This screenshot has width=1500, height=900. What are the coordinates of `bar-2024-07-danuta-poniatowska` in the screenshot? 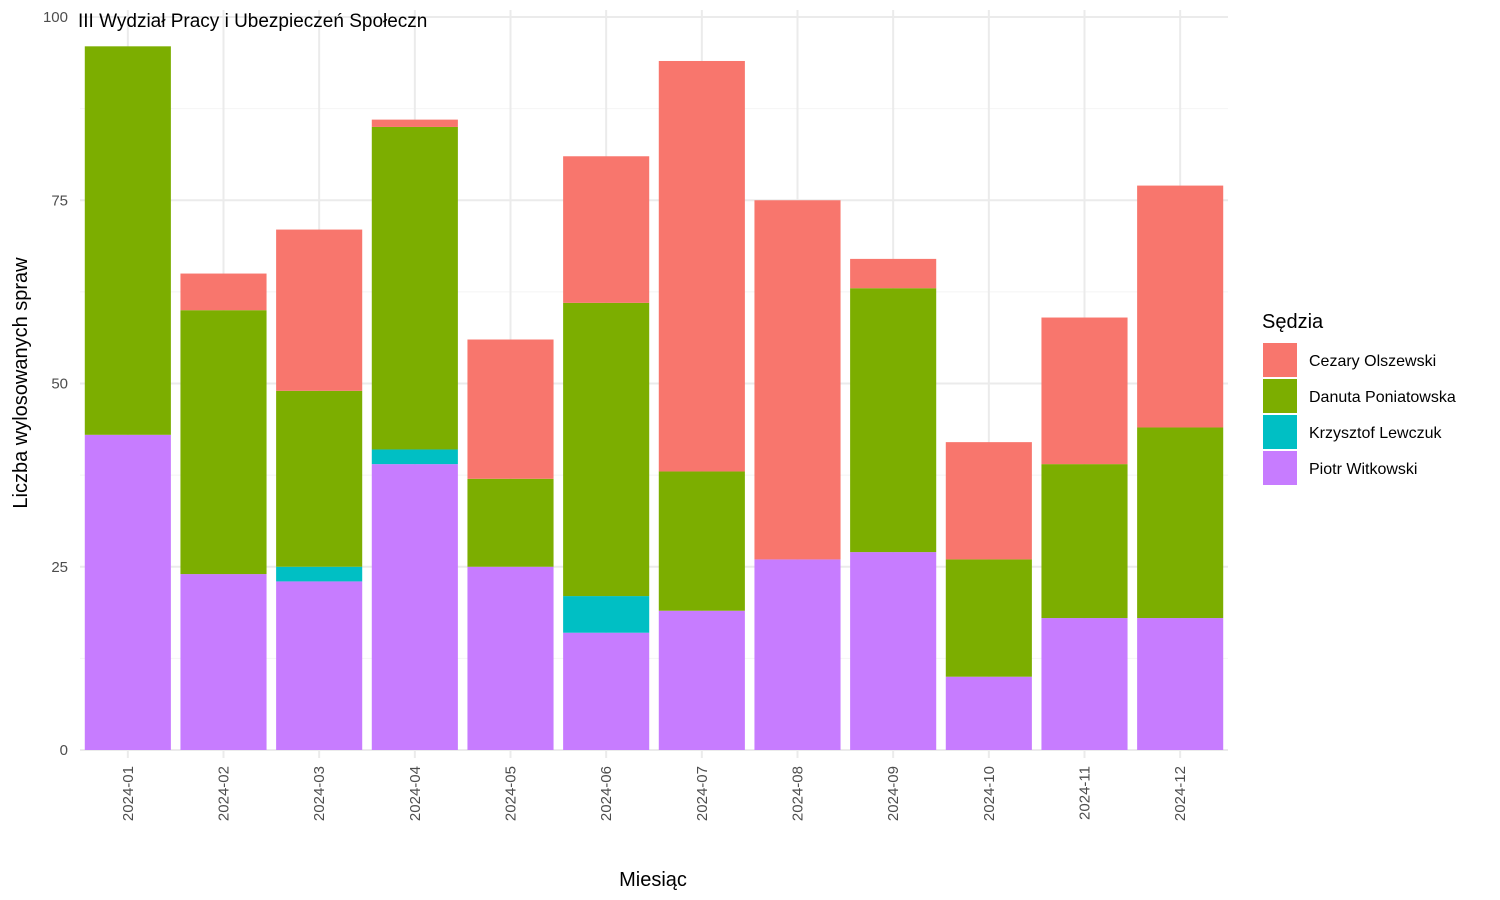 It's located at (701, 541).